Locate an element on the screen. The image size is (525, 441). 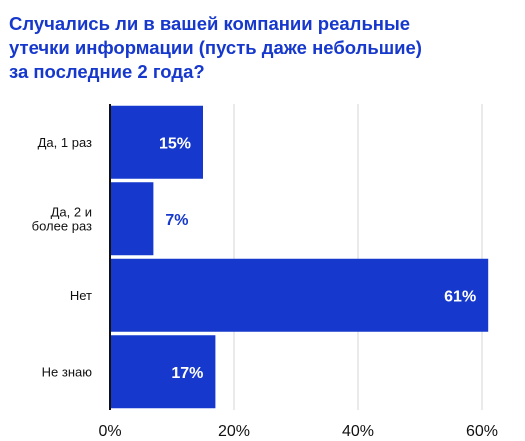
x-tick-label: 0% is located at coordinates (109, 431).